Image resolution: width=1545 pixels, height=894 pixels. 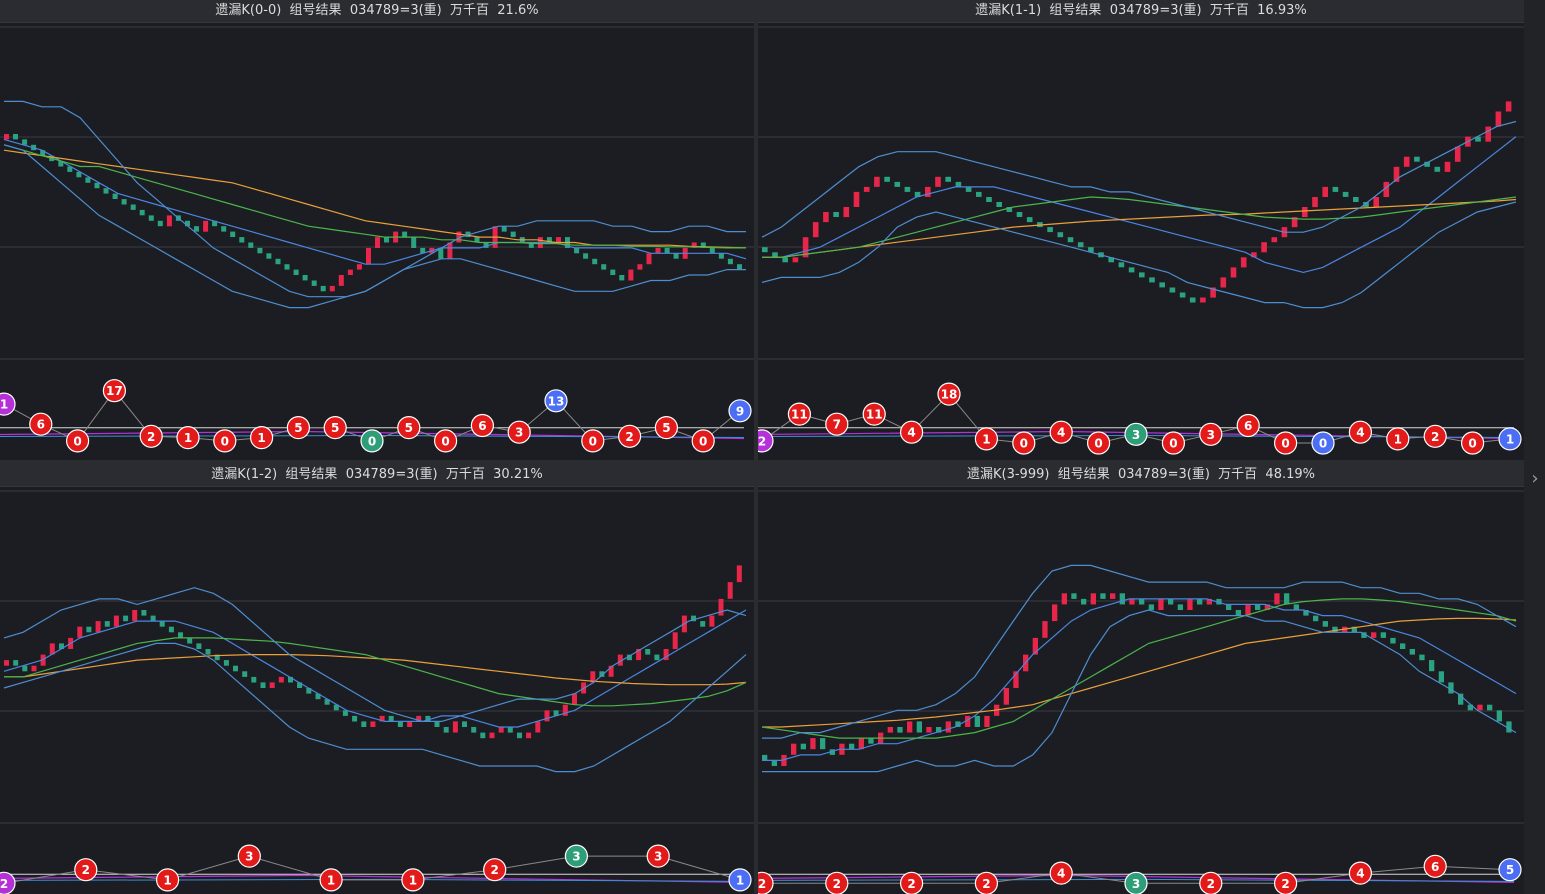 I want to click on omission-ball-label: 9, so click(x=740, y=411).